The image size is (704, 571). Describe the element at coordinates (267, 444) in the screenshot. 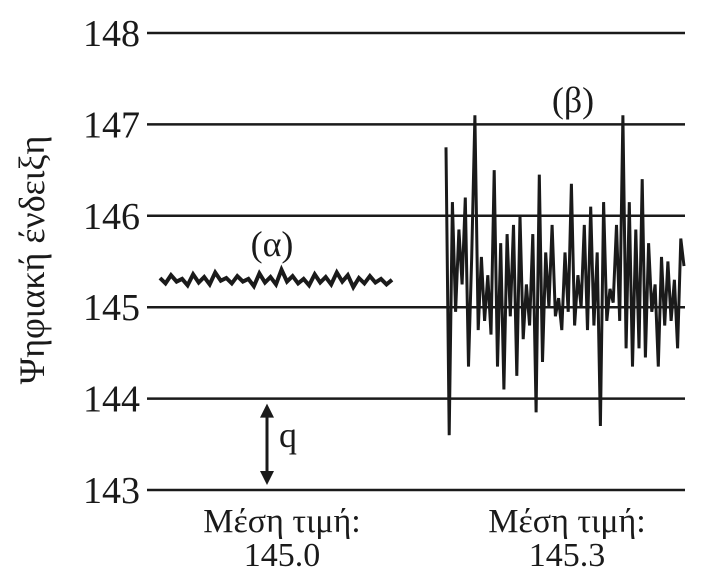

I see `quantization-step-marker` at that location.